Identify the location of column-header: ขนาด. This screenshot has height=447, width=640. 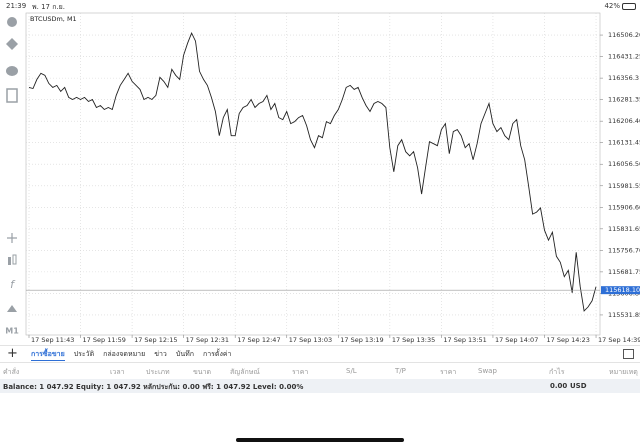
(202, 372).